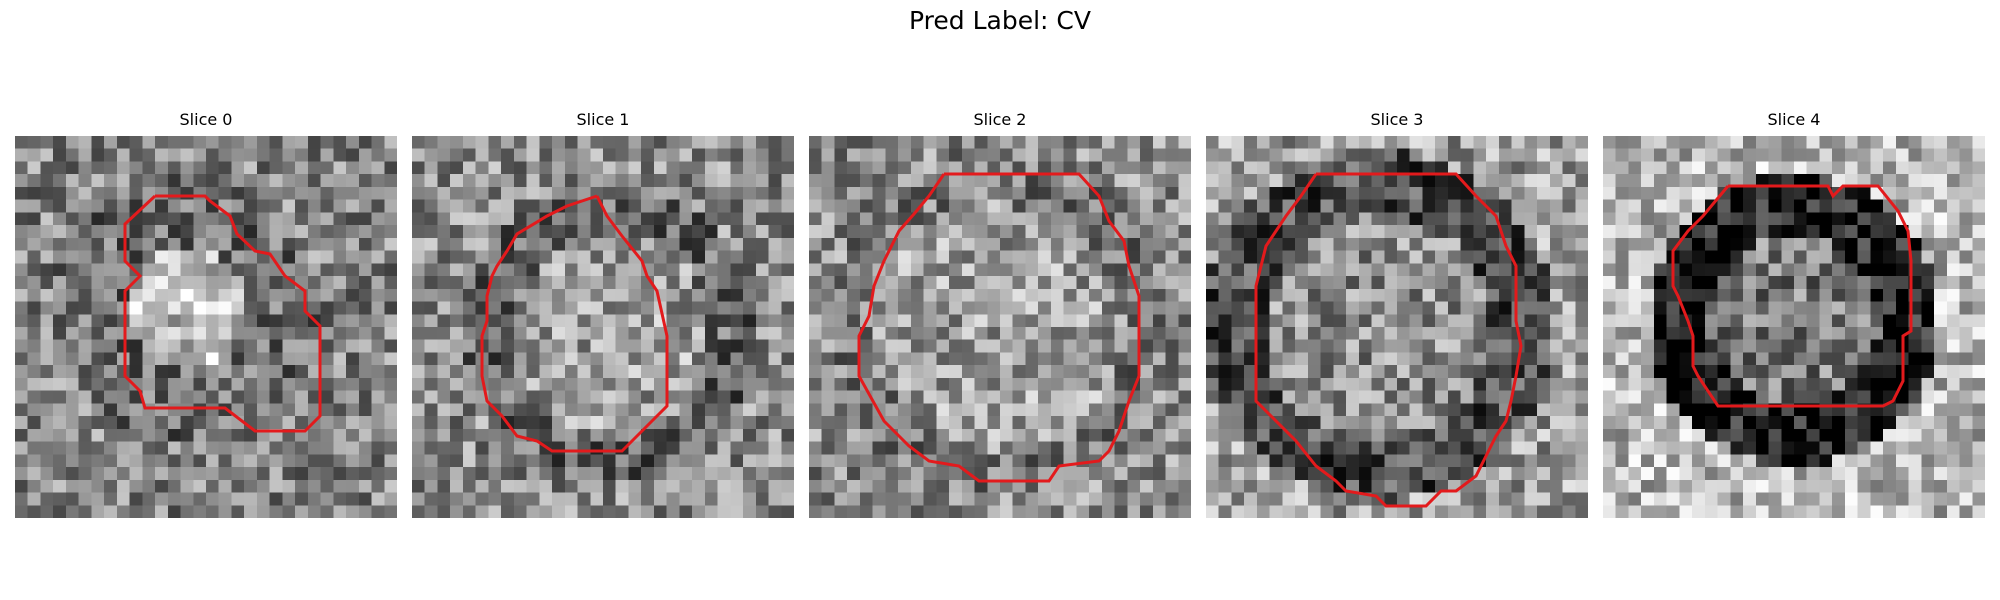 Image resolution: width=2000 pixels, height=600 pixels. What do you see at coordinates (206, 119) in the screenshot?
I see `slice-title: Slice 0` at bounding box center [206, 119].